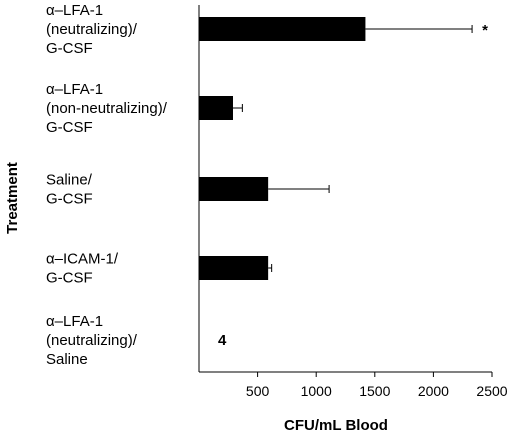  Describe the element at coordinates (12, 198) in the screenshot. I see `y-axis-title: Treatment` at that location.